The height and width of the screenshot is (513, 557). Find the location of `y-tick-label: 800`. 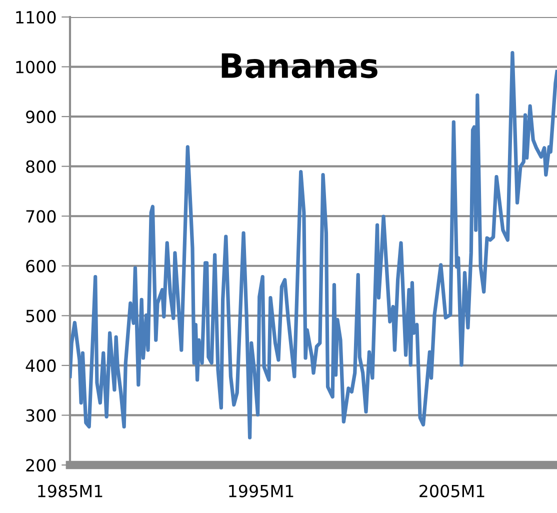

y-tick-label: 800 is located at coordinates (41, 166).